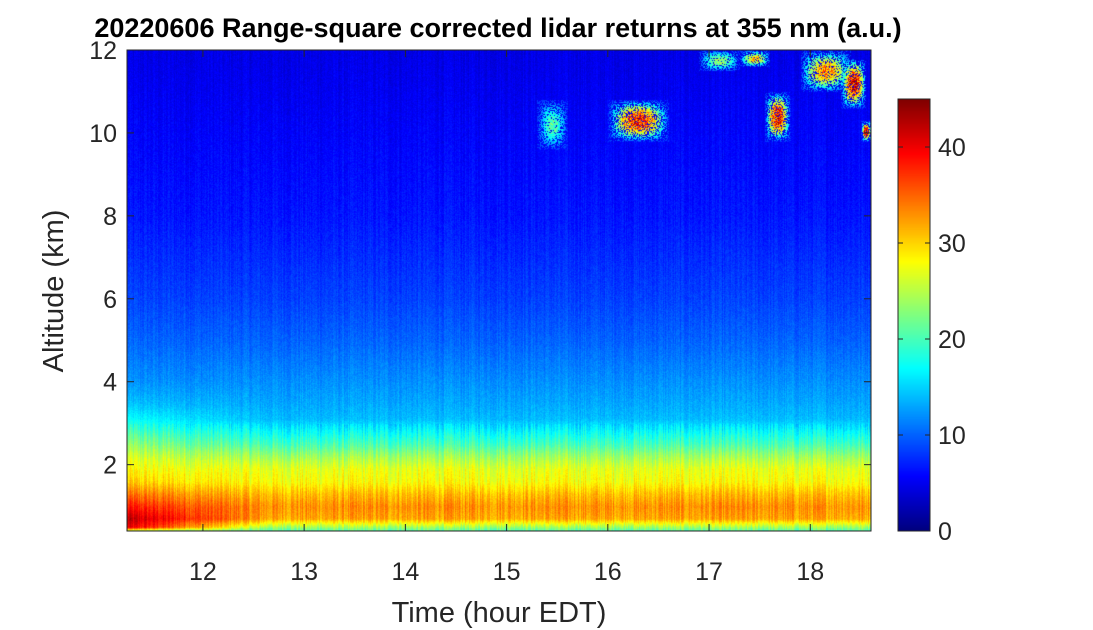 This screenshot has width=1093, height=630. I want to click on y-tick-label: 6, so click(110, 300).